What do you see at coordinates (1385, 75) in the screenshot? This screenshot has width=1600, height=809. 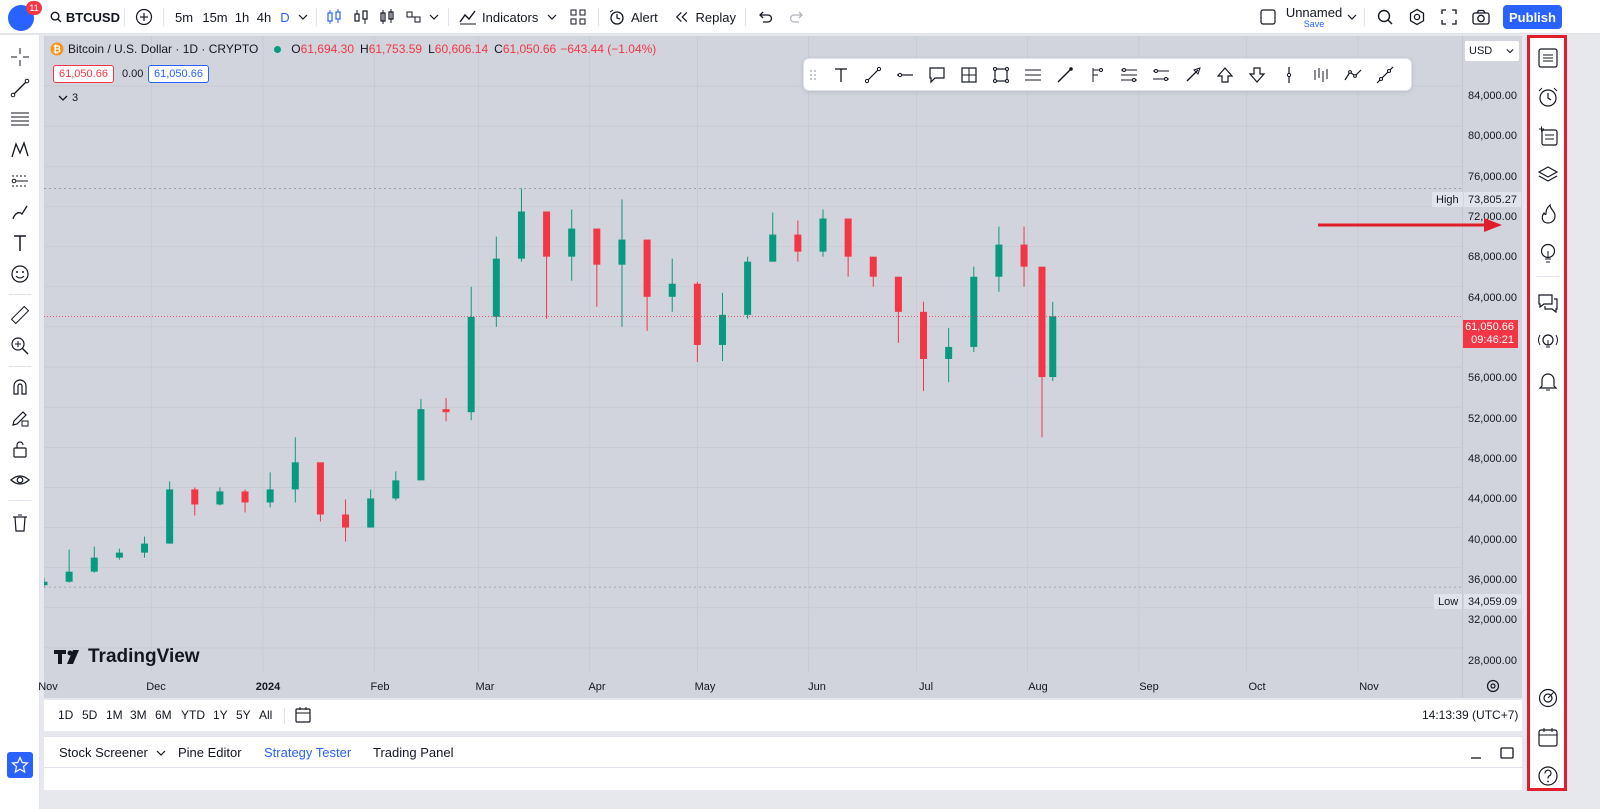 I see `fav-extended-line-tool` at bounding box center [1385, 75].